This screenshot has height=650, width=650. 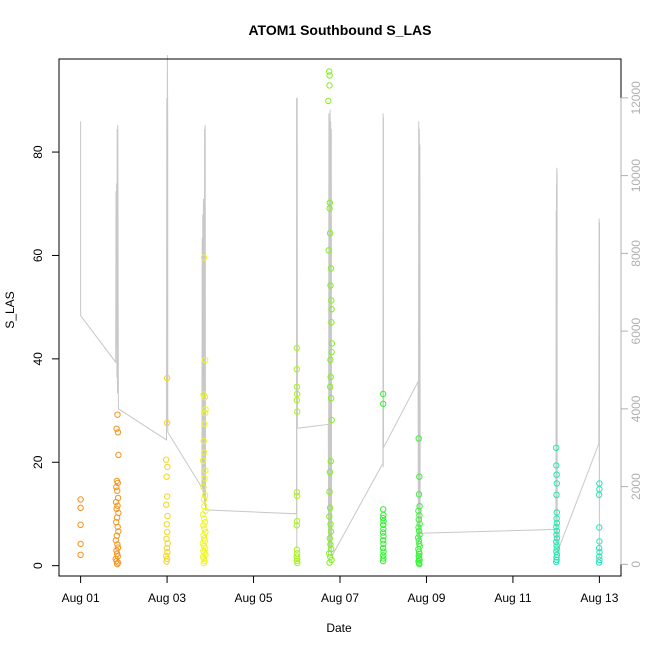 What do you see at coordinates (38, 255) in the screenshot?
I see `y-tick-label: 60` at bounding box center [38, 255].